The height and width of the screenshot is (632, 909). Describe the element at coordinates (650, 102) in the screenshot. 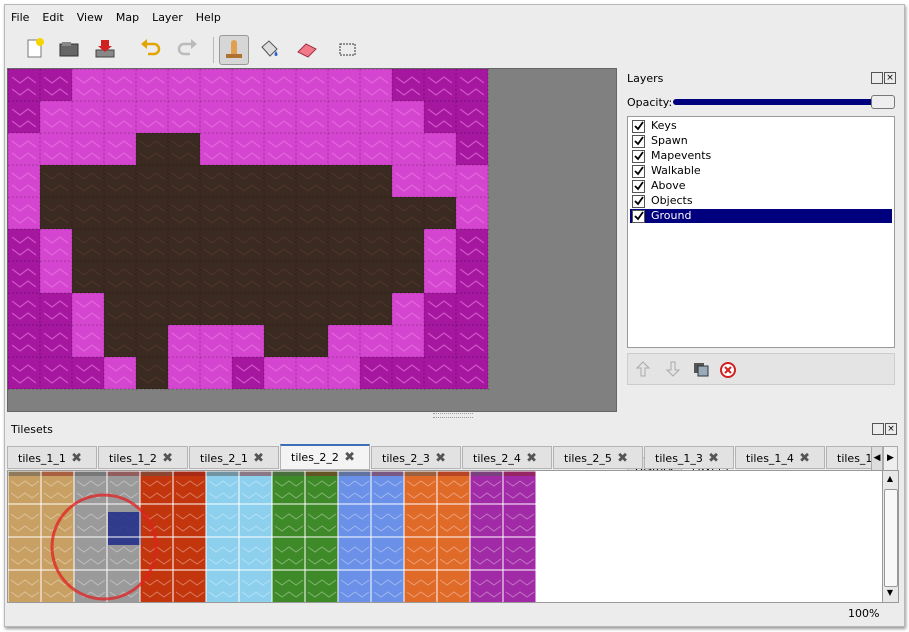

I see `opacity-label: Opacity:` at that location.